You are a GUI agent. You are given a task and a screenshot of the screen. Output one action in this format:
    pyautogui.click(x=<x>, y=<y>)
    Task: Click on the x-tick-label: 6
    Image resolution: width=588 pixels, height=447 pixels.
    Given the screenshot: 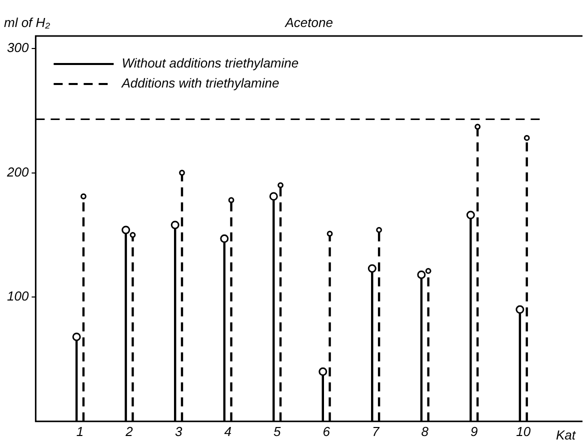 What is the action you would take?
    pyautogui.click(x=326, y=431)
    